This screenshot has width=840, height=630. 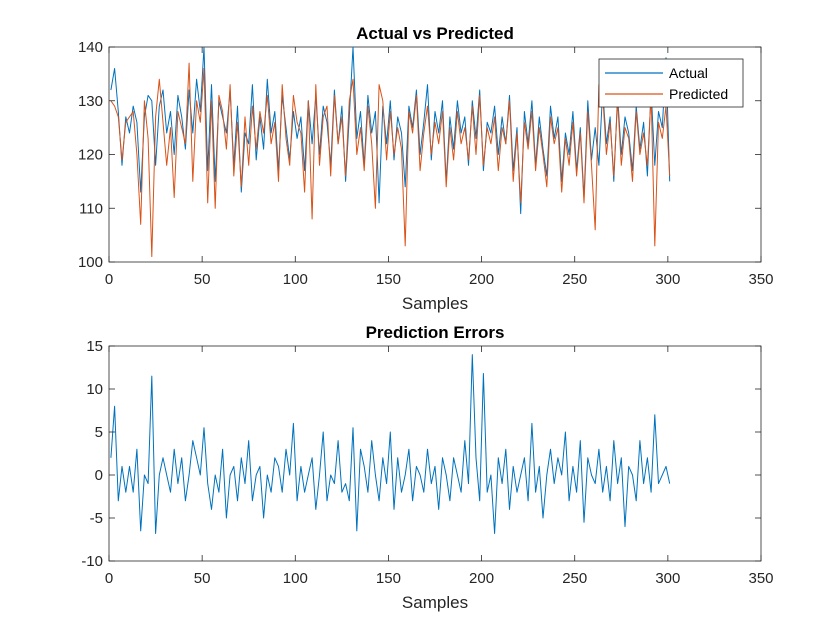 What do you see at coordinates (90, 155) in the screenshot?
I see `y-tick-label: 120` at bounding box center [90, 155].